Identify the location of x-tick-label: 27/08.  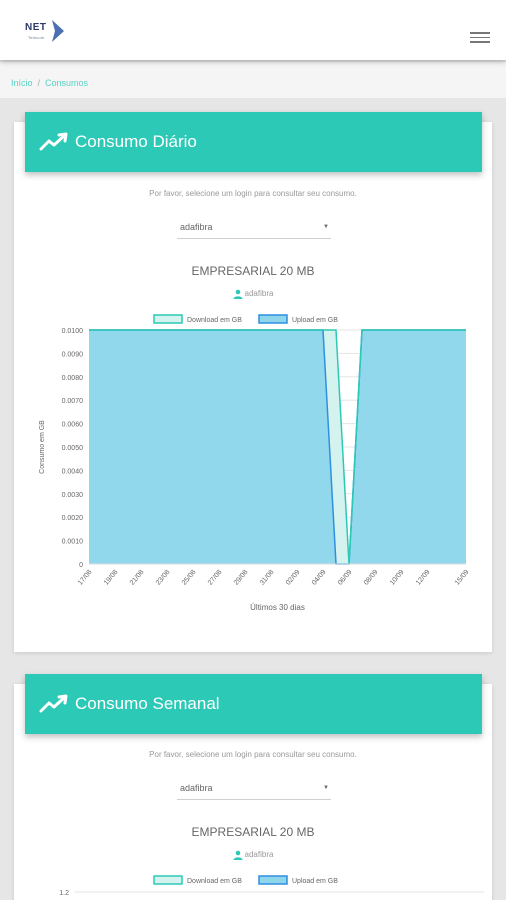
(215, 578).